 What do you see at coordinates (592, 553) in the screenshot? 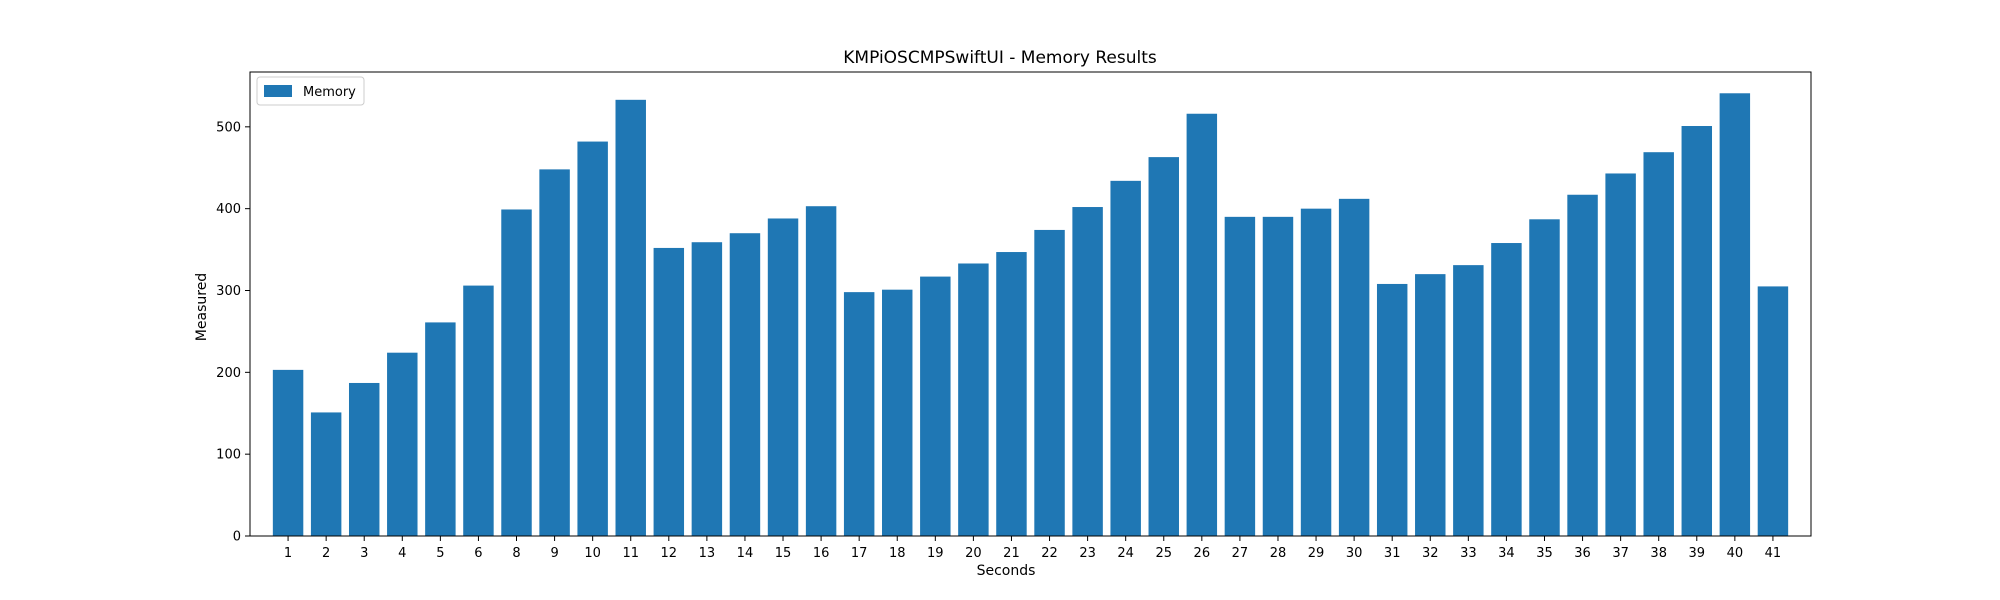
I see `x-tick-label-10: 10` at bounding box center [592, 553].